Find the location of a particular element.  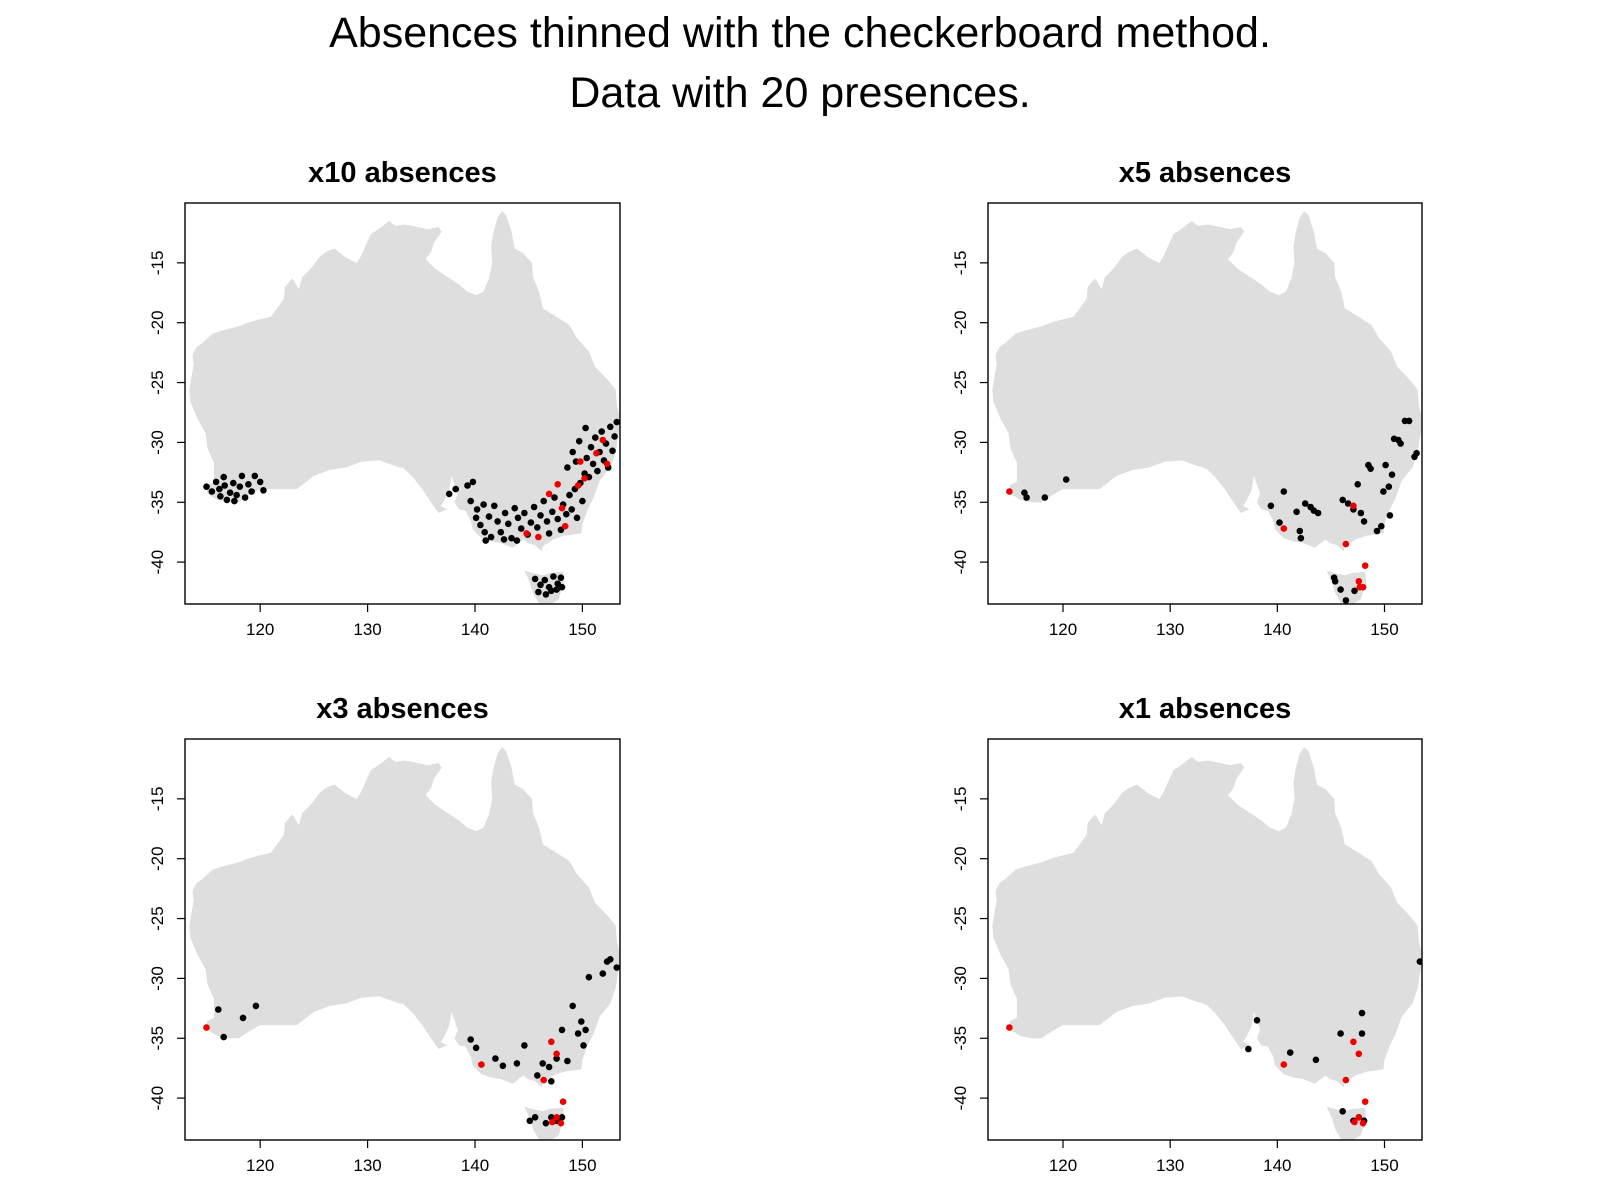

panel-title: x1 absences is located at coordinates (1205, 709).